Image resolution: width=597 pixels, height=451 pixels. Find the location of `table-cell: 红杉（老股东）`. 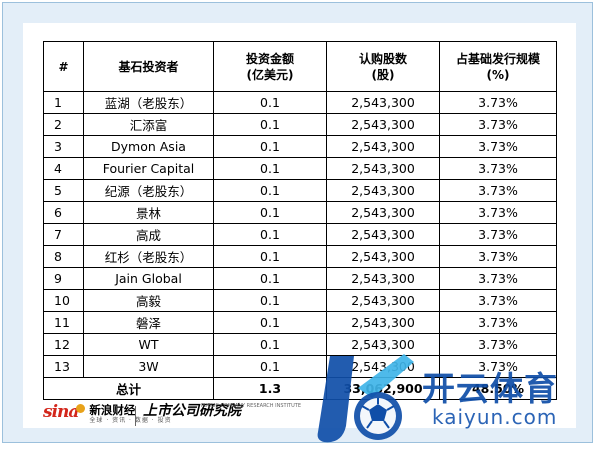

table-cell: 红杉（老股东） is located at coordinates (148, 256).